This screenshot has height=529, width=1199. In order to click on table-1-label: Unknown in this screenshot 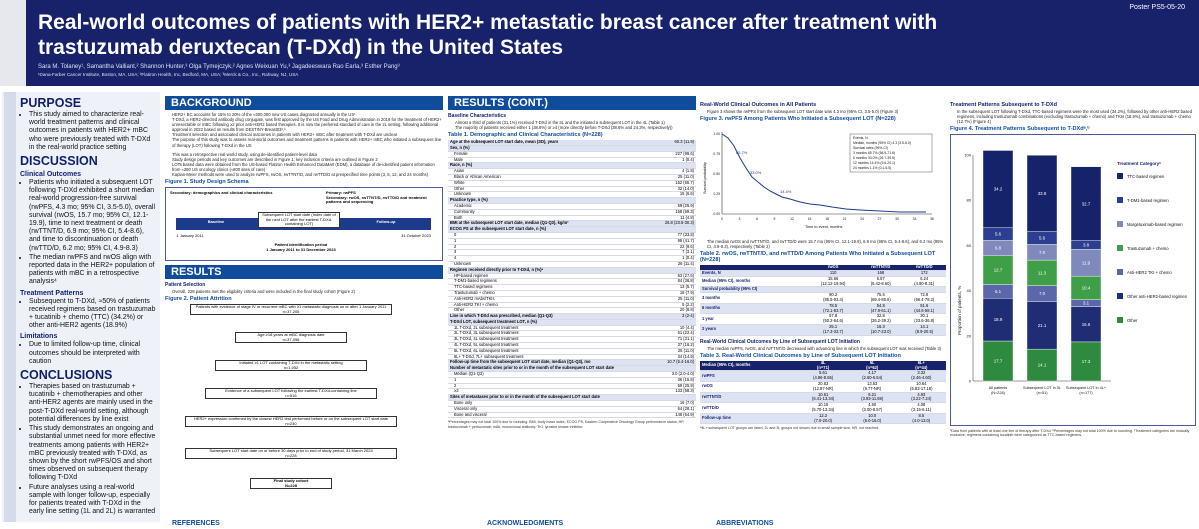, I will do `click(552, 195)`.